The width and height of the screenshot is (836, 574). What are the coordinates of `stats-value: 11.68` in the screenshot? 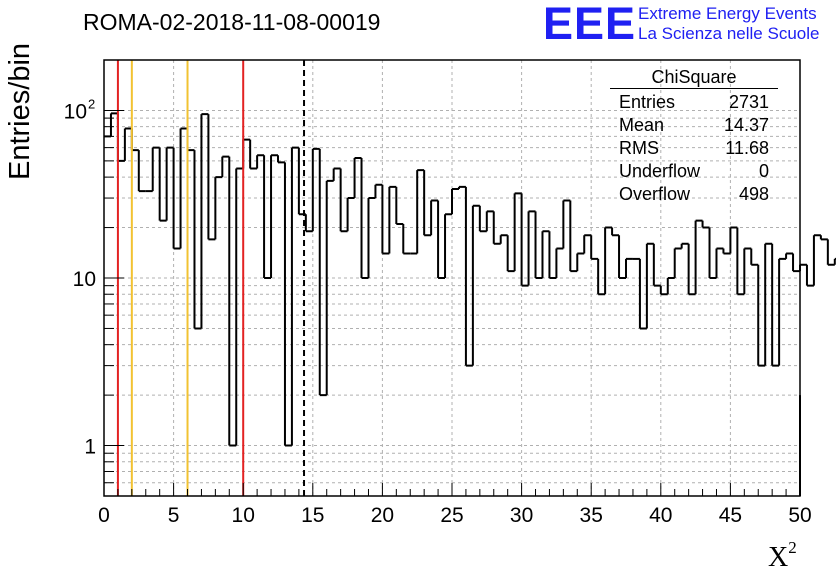 It's located at (747, 148).